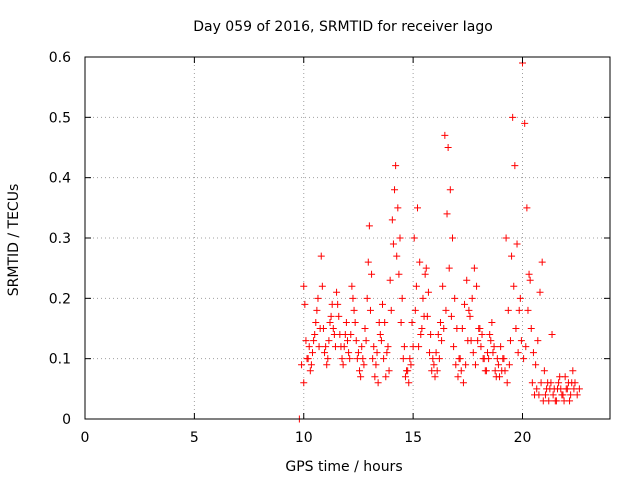 The width and height of the screenshot is (640, 480). What do you see at coordinates (14, 240) in the screenshot?
I see `y-axis-label: SRMTID / TECUs` at bounding box center [14, 240].